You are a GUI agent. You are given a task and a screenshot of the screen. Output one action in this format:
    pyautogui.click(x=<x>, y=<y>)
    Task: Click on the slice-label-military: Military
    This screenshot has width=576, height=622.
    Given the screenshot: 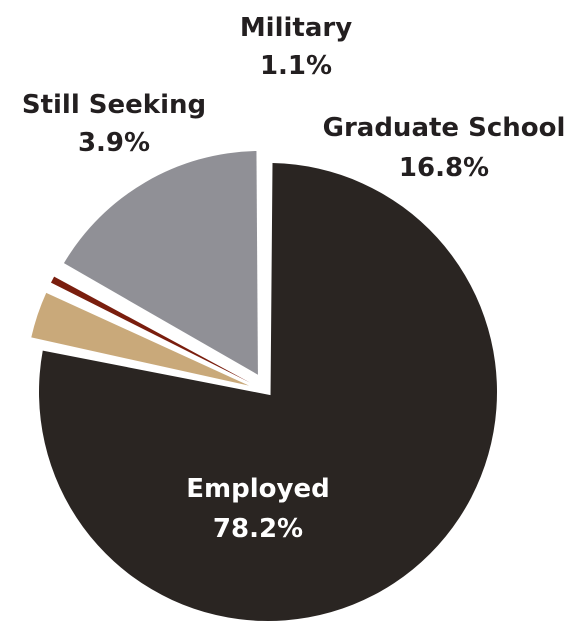 What is the action you would take?
    pyautogui.click(x=296, y=28)
    